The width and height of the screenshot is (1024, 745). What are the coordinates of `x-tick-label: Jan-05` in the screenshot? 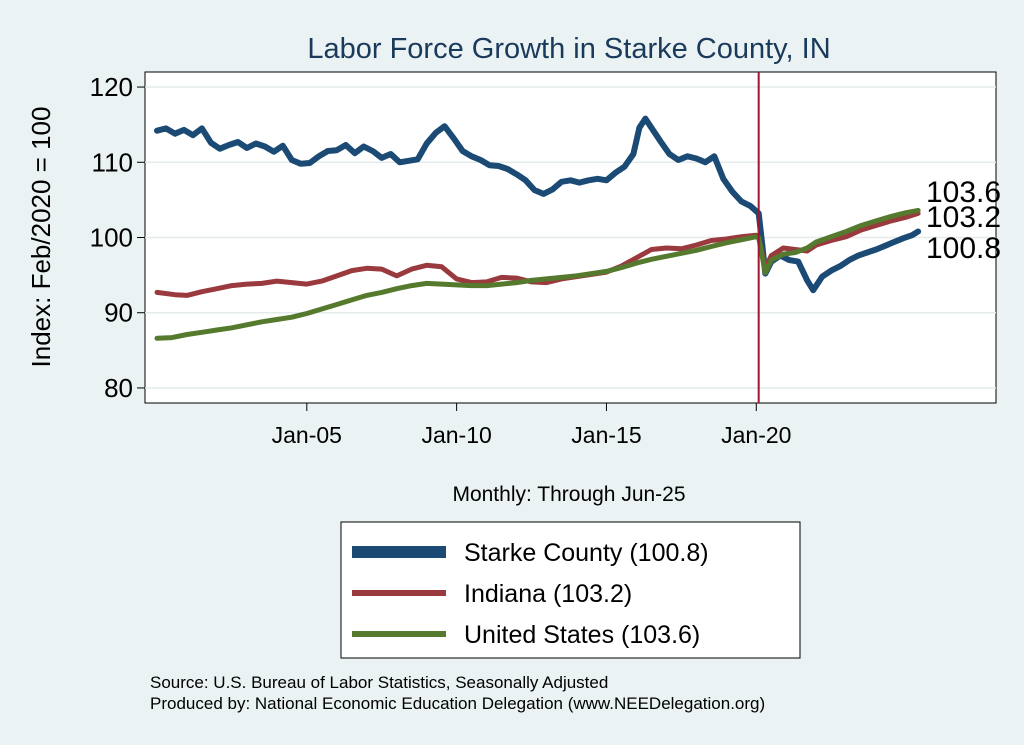 It's located at (307, 435).